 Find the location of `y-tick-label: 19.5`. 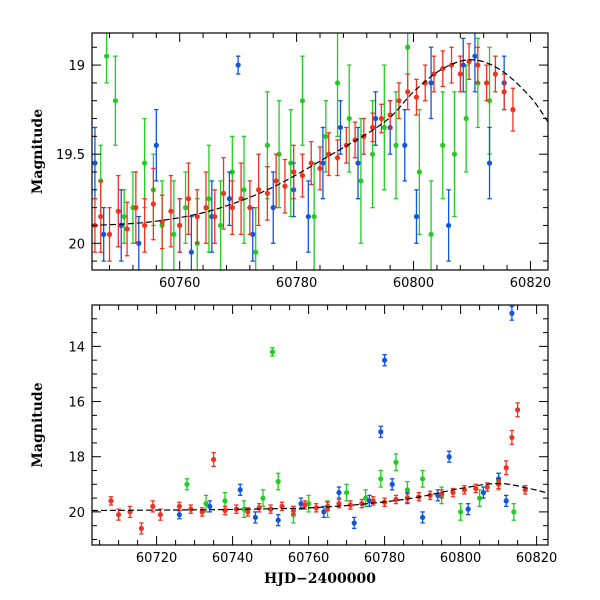

y-tick-label: 19.5 is located at coordinates (70, 155).